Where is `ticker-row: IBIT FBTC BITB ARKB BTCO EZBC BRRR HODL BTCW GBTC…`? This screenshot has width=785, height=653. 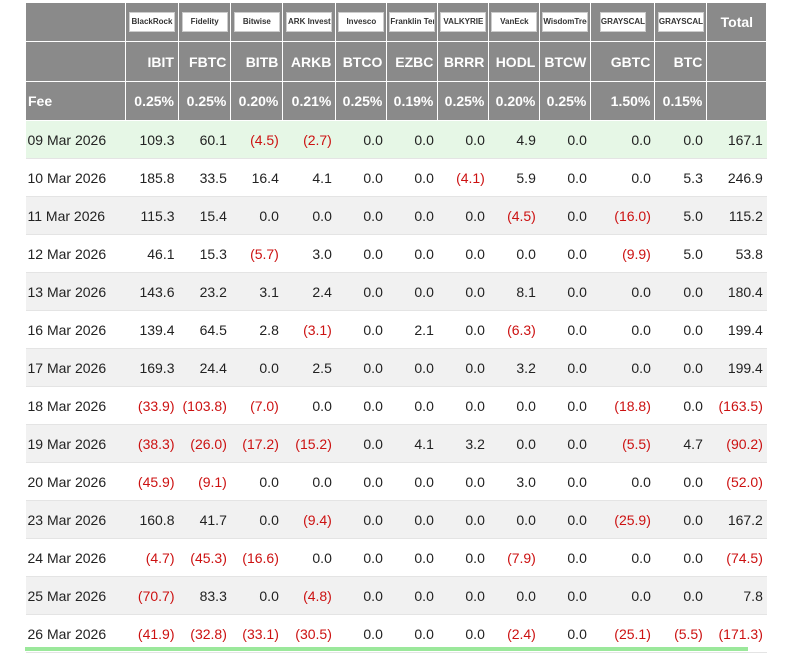 ticker-row: IBIT FBTC BITB ARKB BTCO EZBC BRRR HODL BTCW GBTC… is located at coordinates (396, 61).